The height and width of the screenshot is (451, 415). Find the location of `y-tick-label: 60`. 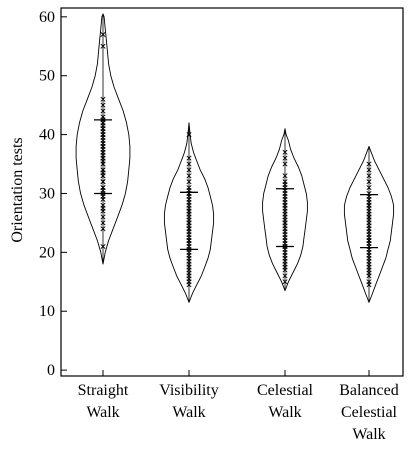

y-tick-label: 60 is located at coordinates (47, 17).